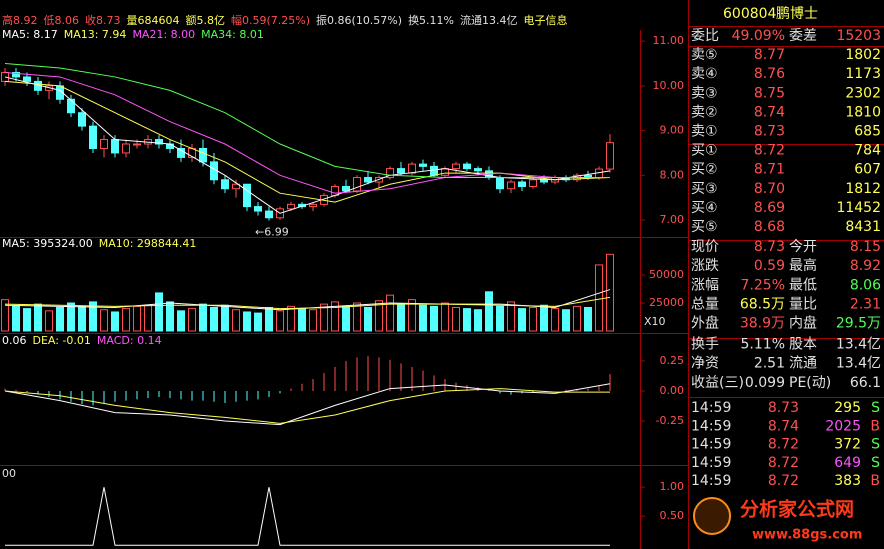 This screenshot has width=884, height=549. What do you see at coordinates (797, 509) in the screenshot?
I see `watermark-title: 分析家公式网` at bounding box center [797, 509].